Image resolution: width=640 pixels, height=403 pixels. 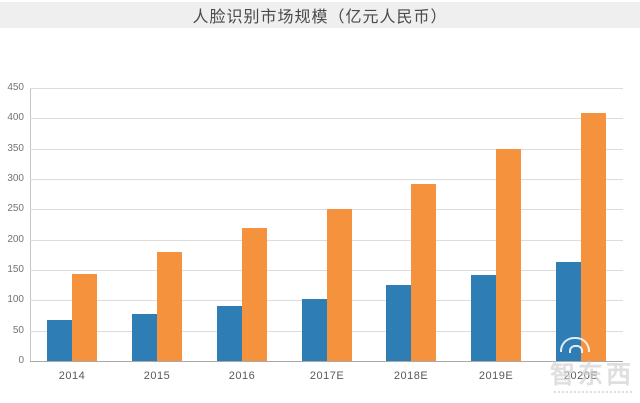 What do you see at coordinates (242, 376) in the screenshot?
I see `x-axis-label-2016: 2016` at bounding box center [242, 376].